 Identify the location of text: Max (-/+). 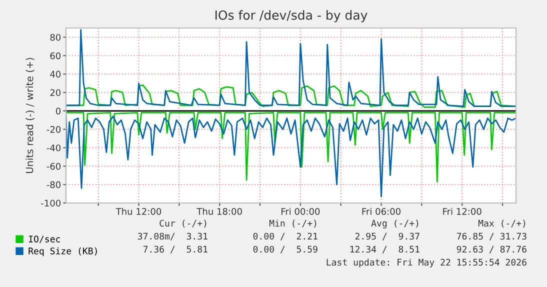
(502, 224).